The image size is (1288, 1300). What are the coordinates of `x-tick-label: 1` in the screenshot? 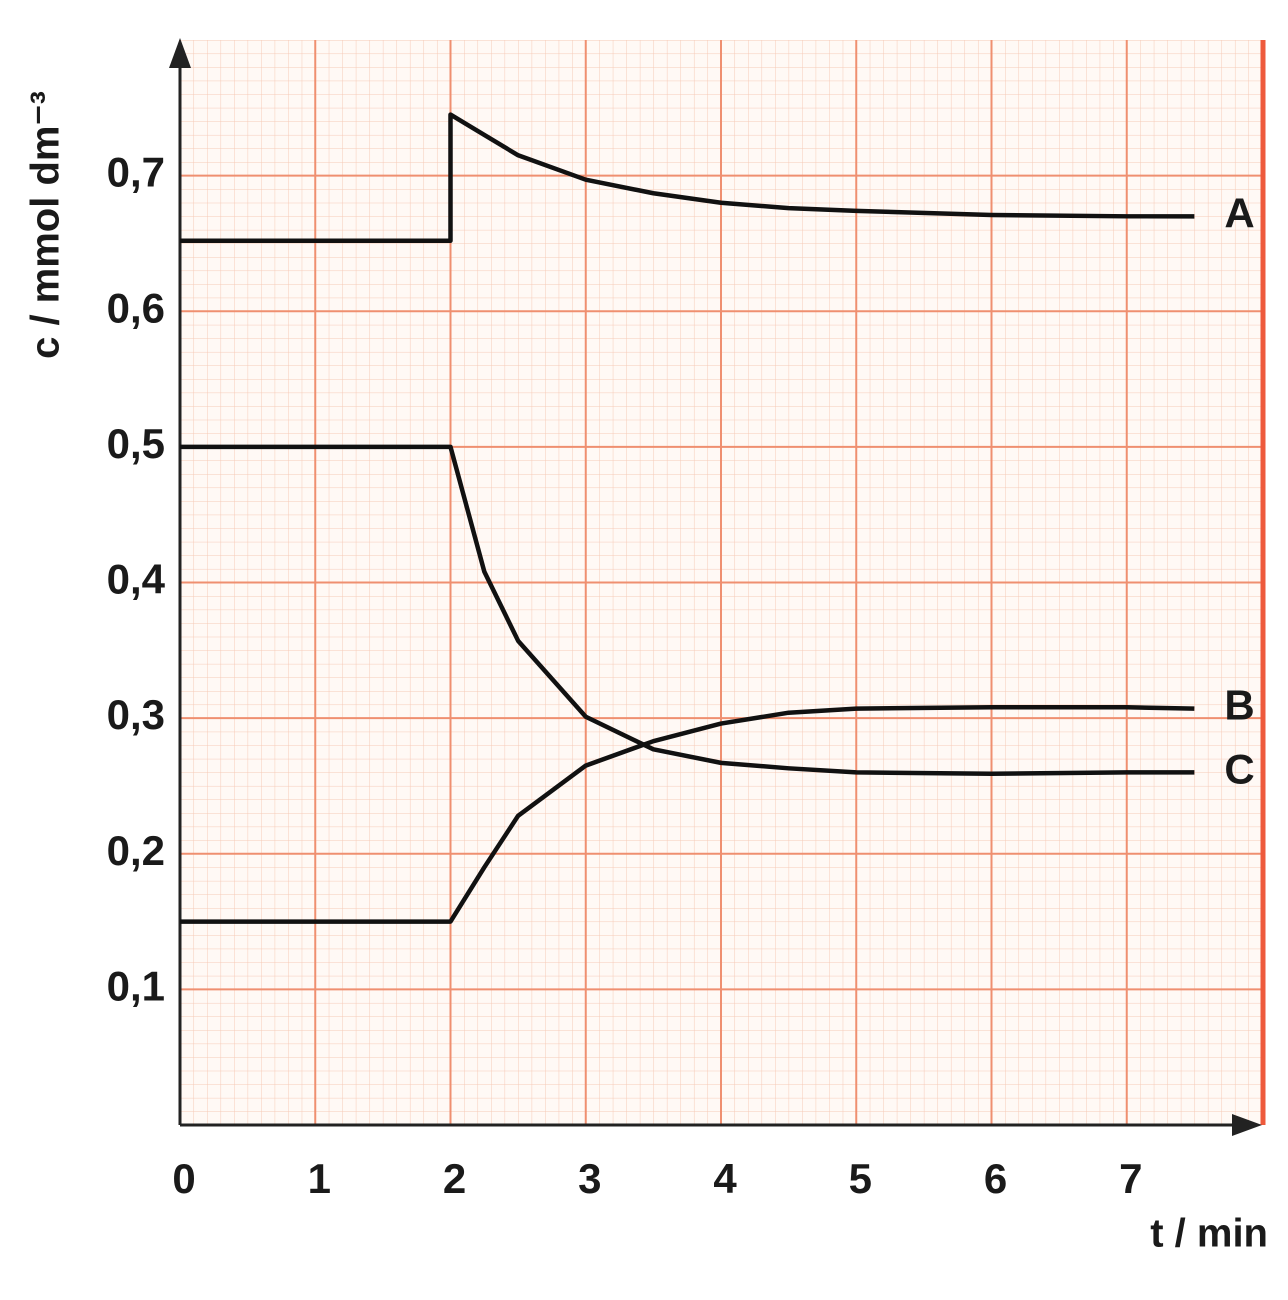 It's located at (319, 1178).